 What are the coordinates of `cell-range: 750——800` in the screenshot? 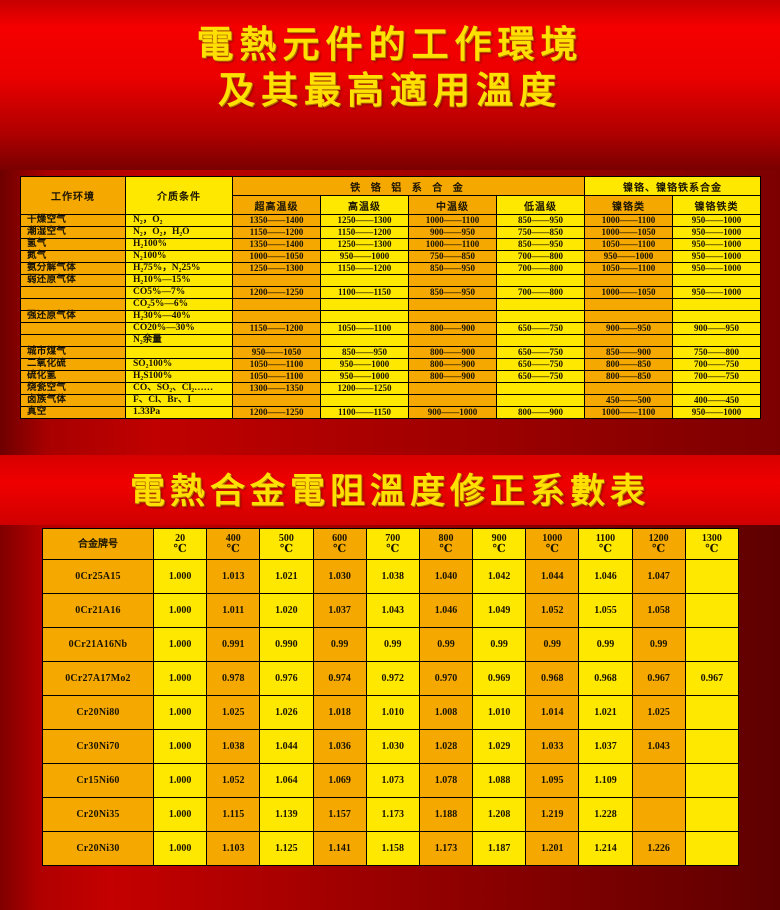 It's located at (716, 352).